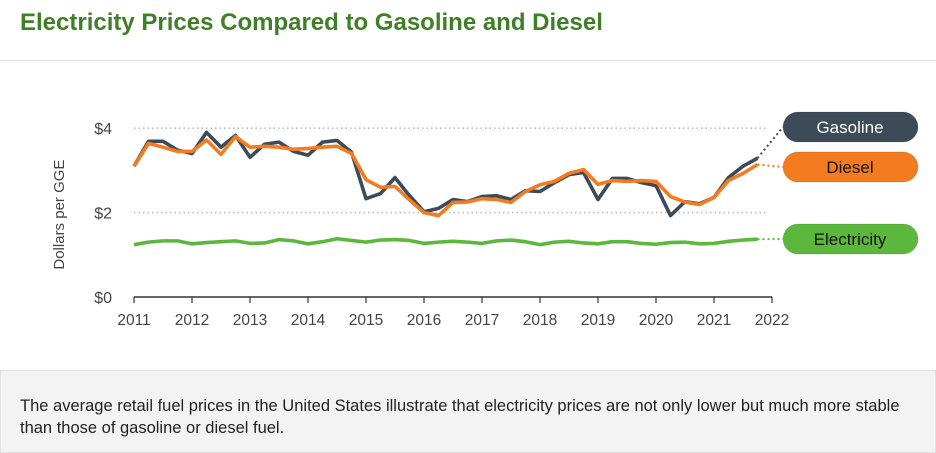 The width and height of the screenshot is (936, 453). Describe the element at coordinates (771, 165) in the screenshot. I see `diesel-leader` at that location.